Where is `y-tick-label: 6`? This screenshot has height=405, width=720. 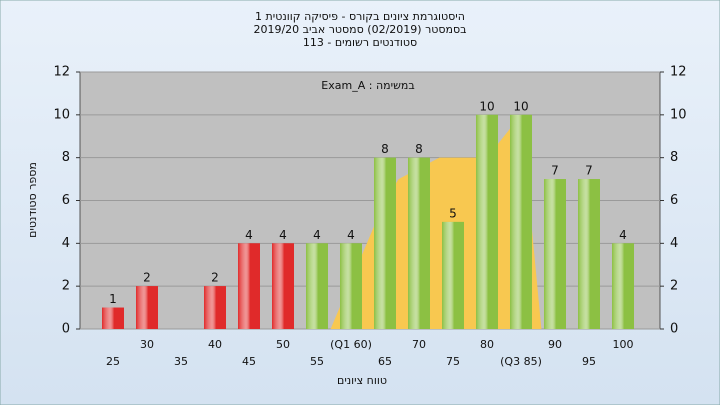 y-tick-label: 6 is located at coordinates (66, 200).